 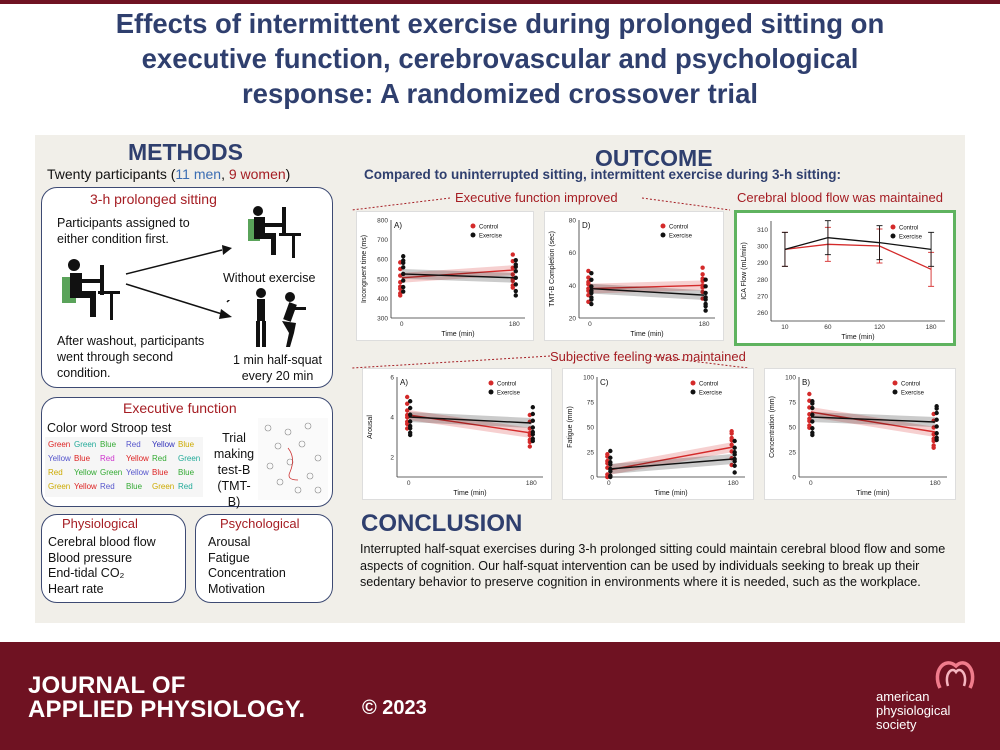 I want to click on without-exercise-label: Without exercise, so click(x=269, y=278).